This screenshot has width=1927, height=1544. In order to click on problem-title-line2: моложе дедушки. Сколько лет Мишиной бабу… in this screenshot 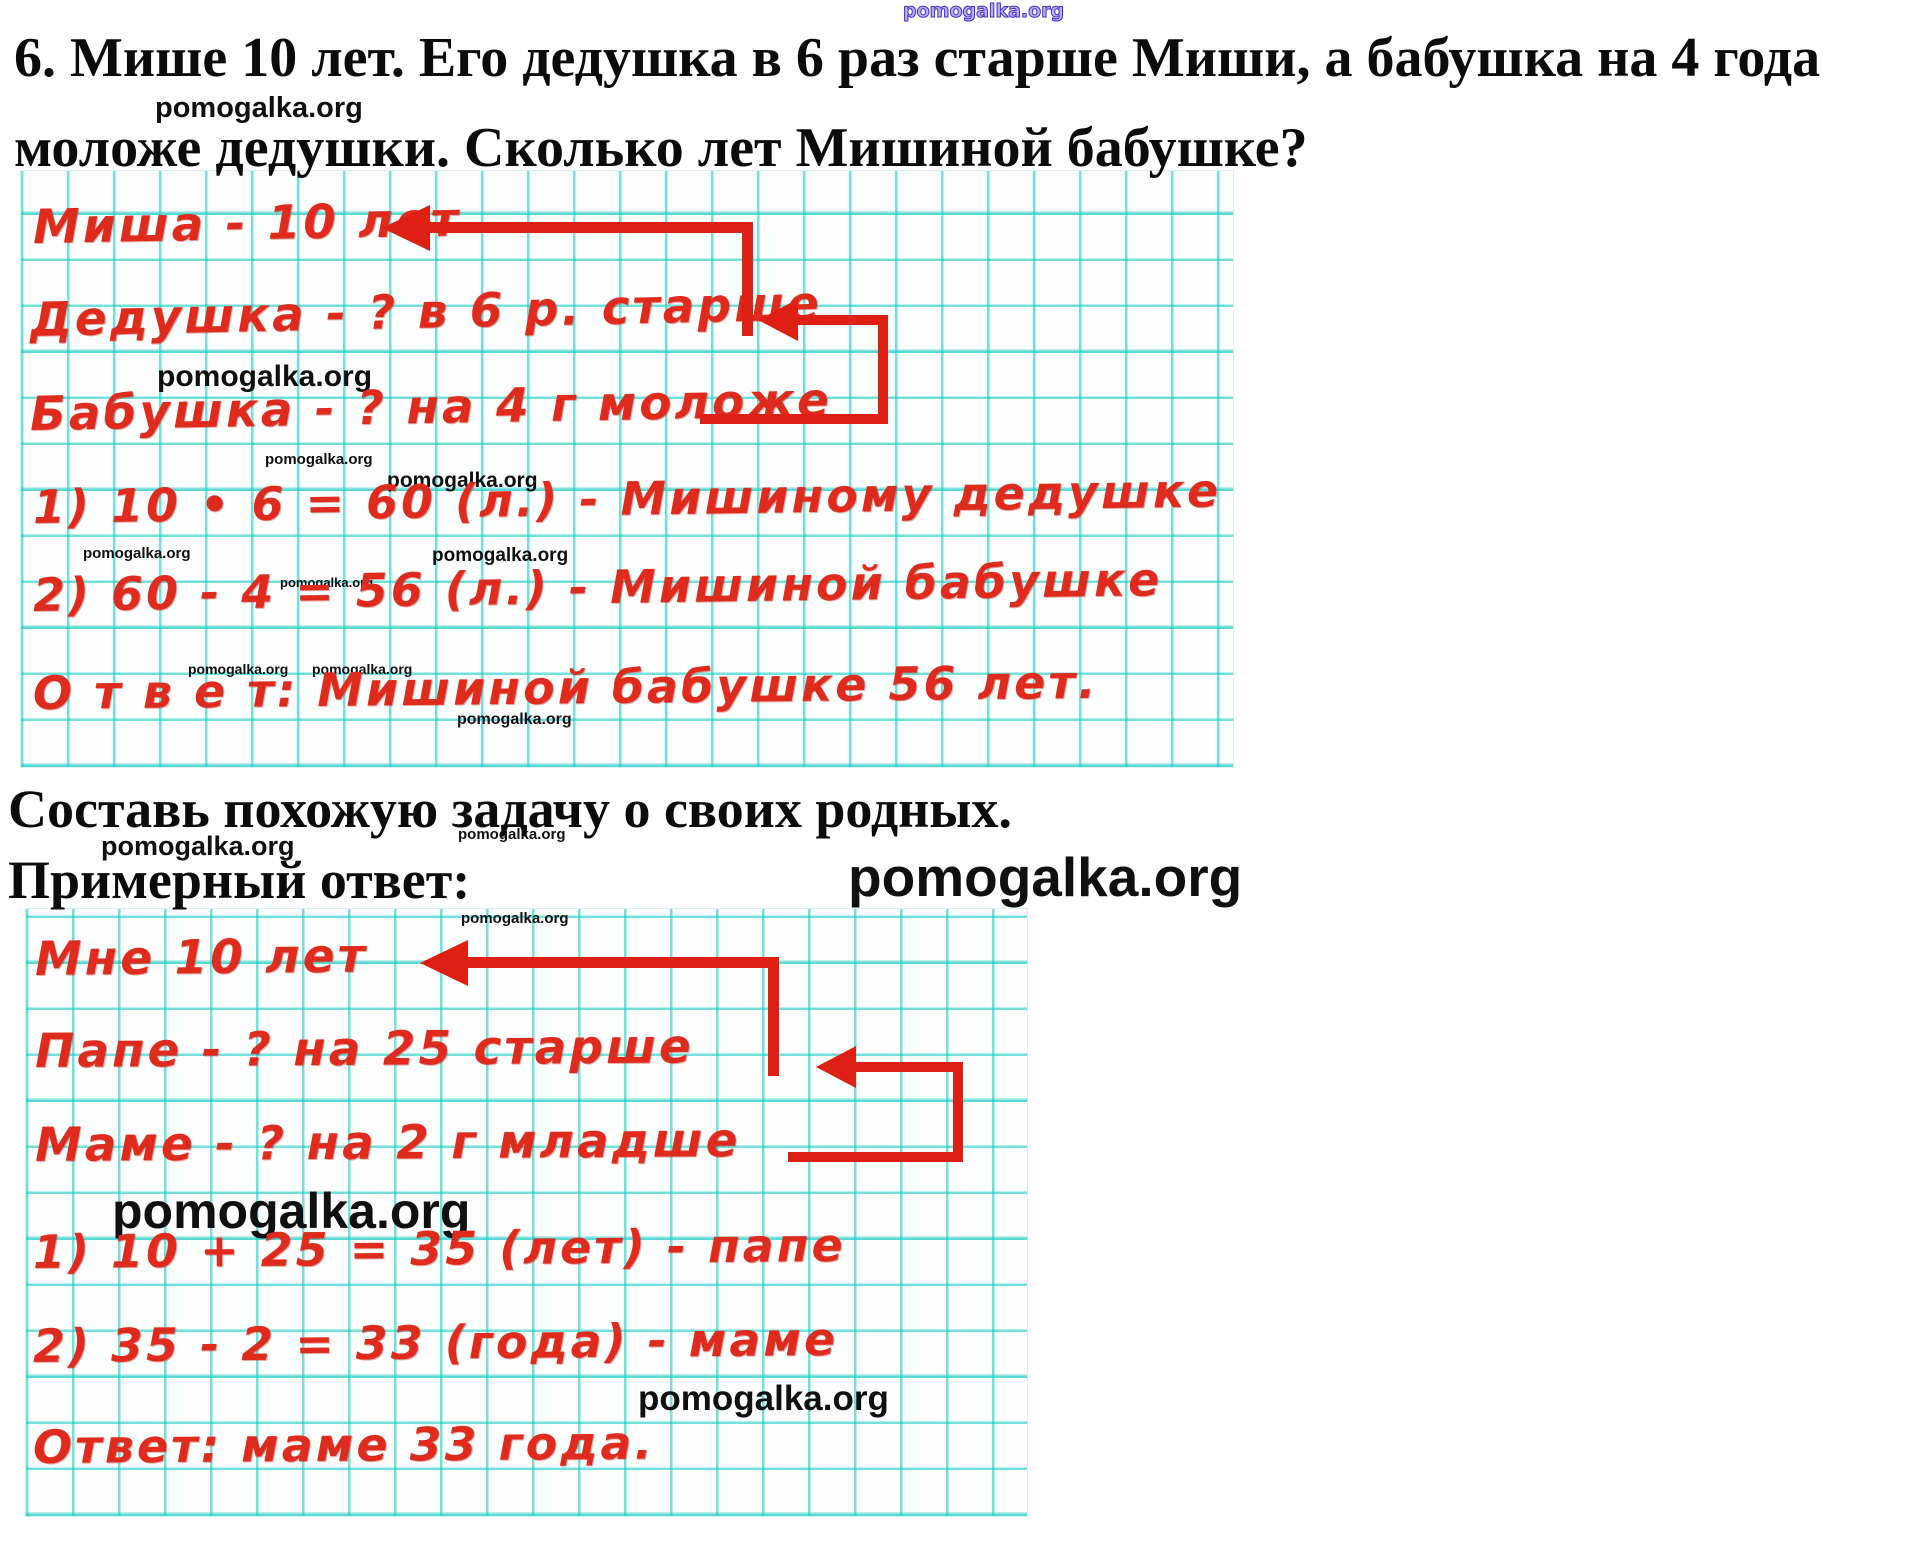, I will do `click(661, 148)`.